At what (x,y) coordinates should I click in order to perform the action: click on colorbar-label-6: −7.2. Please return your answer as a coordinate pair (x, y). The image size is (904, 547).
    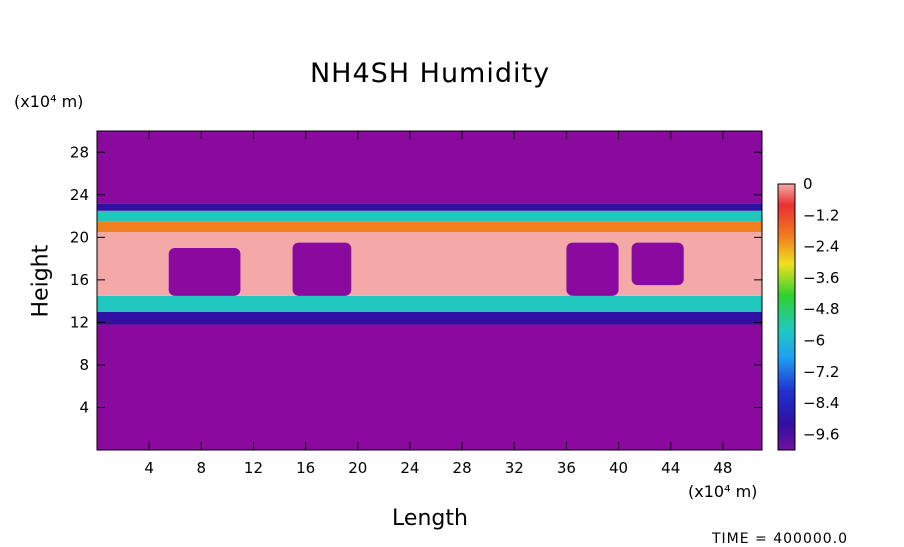
    Looking at the image, I should click on (821, 372).